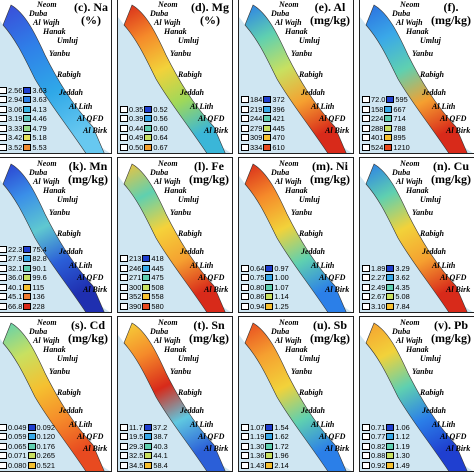  What do you see at coordinates (143, 138) in the screenshot?
I see `legend-row: 0.49 0.64` at bounding box center [143, 138].